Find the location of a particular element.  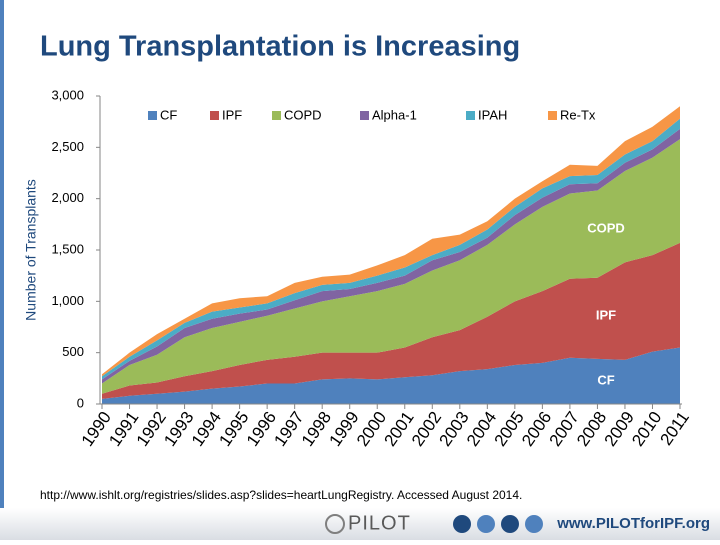

annotation: COPD is located at coordinates (606, 227).